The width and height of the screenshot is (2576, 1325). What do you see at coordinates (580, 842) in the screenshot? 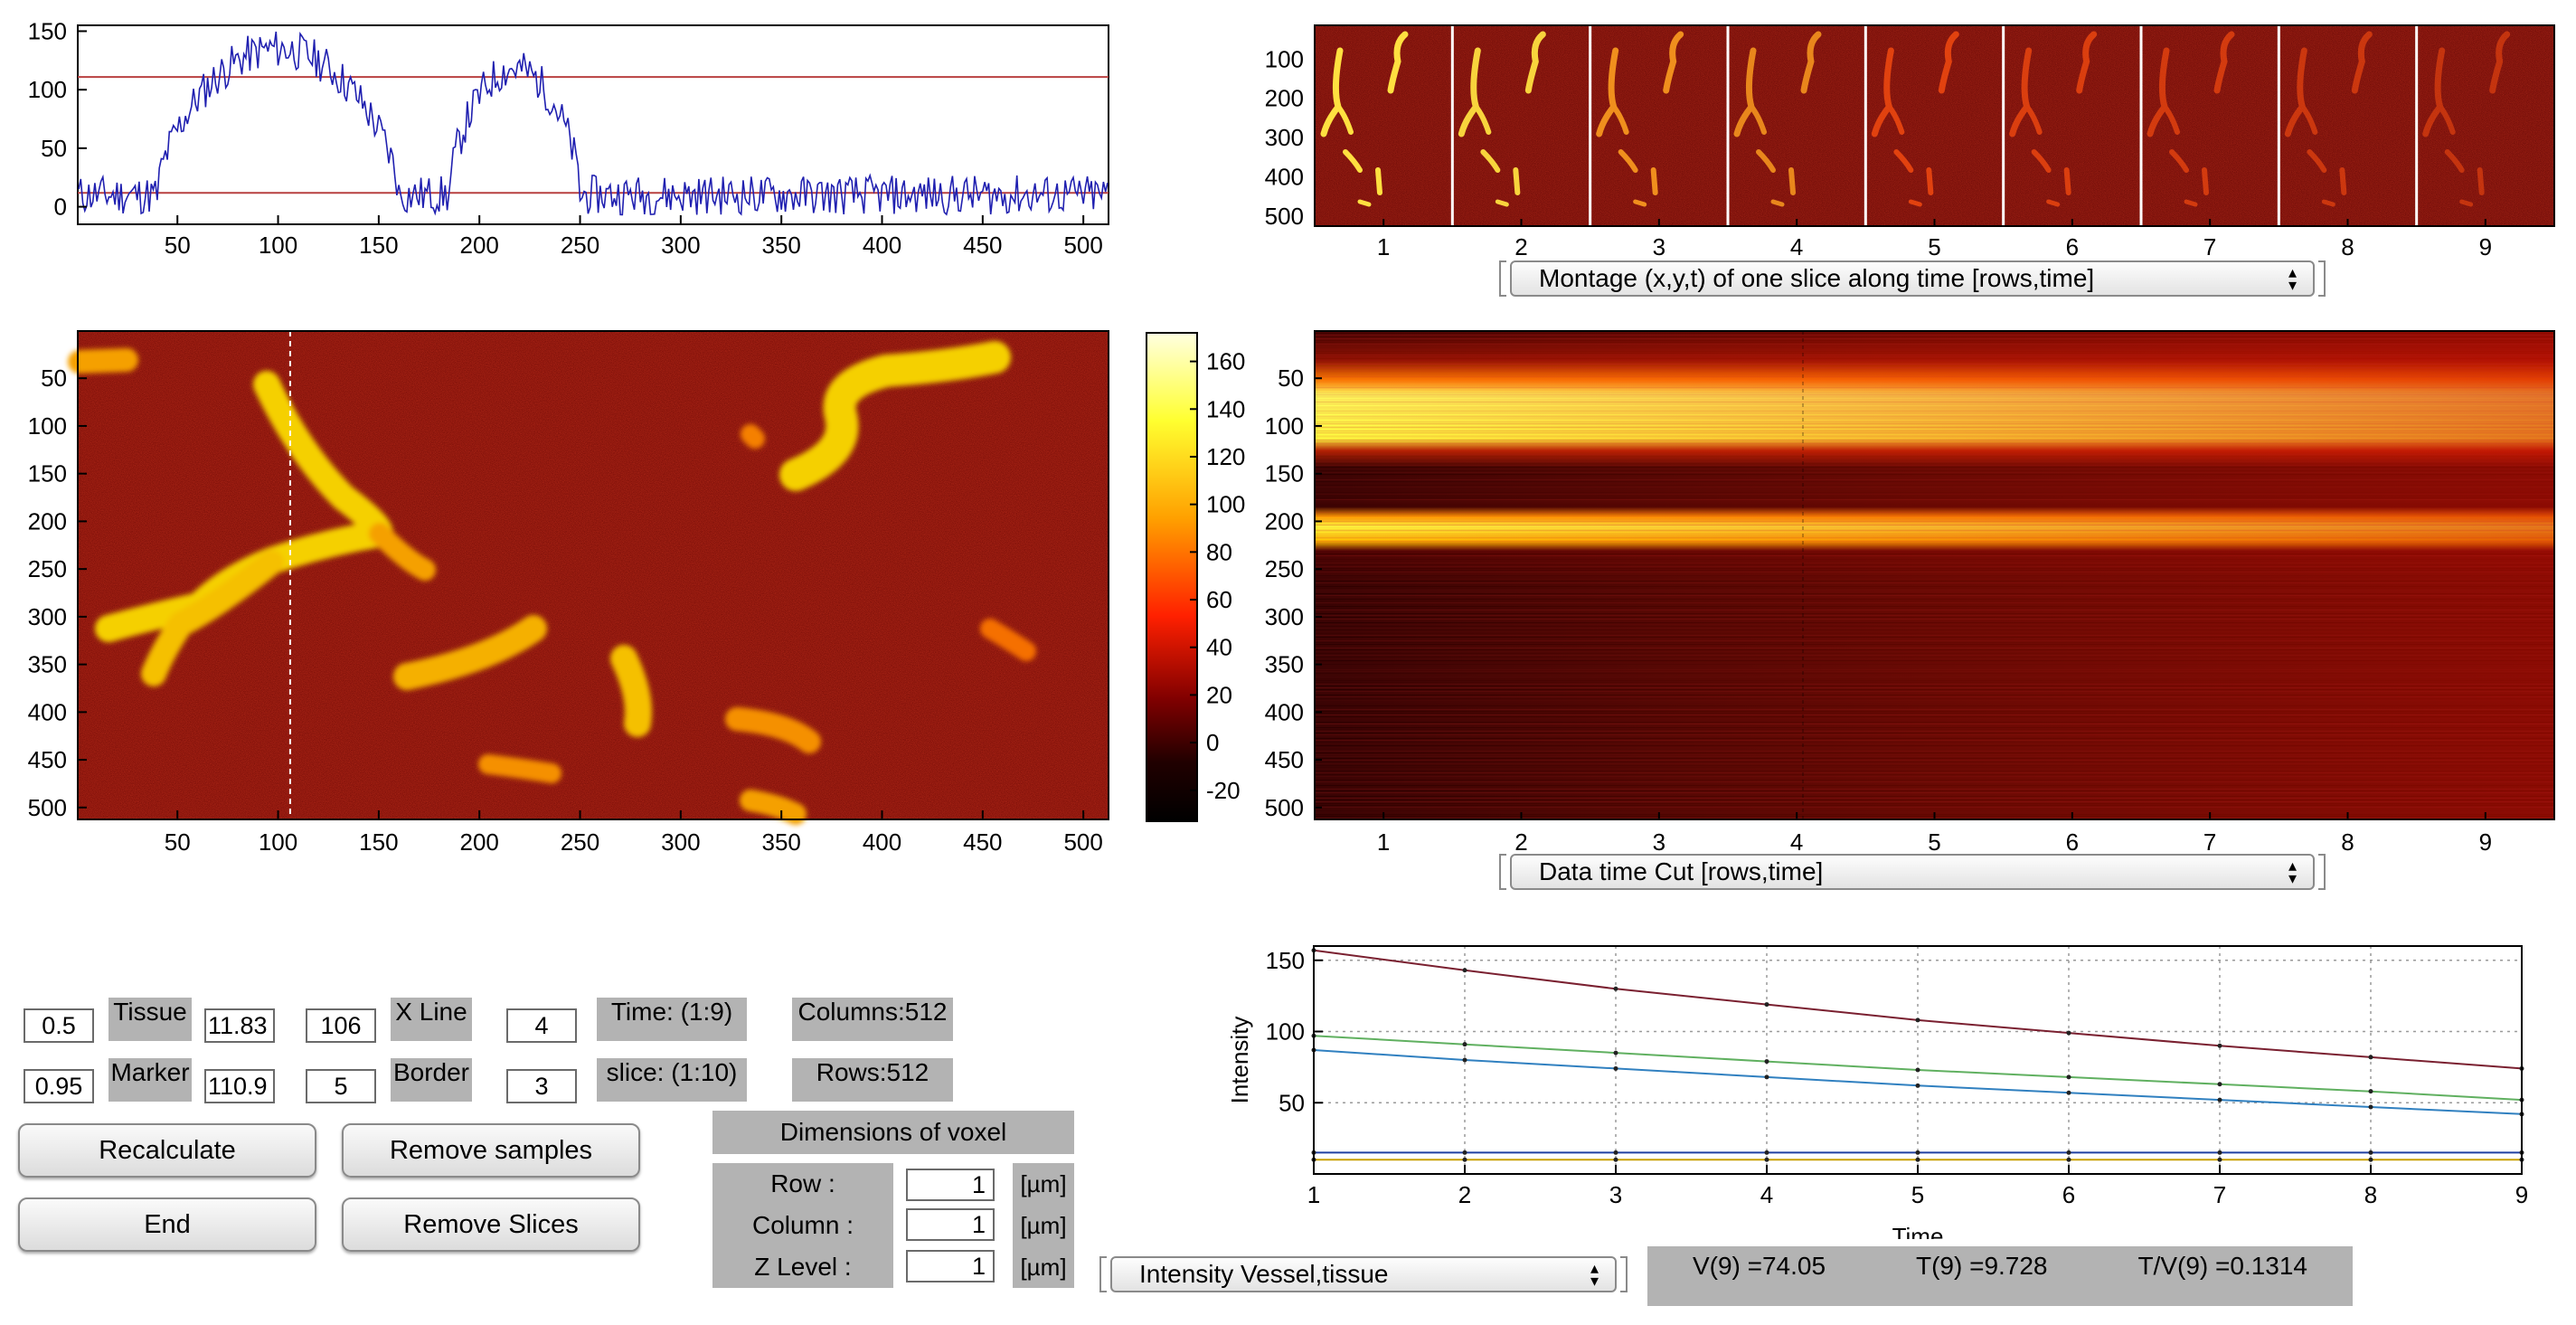
I see `image-x-tick: 250` at bounding box center [580, 842].